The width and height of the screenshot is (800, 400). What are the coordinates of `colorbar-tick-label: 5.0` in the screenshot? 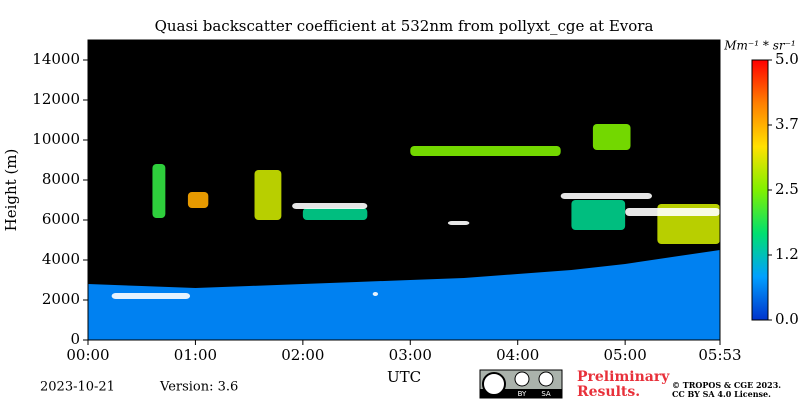 It's located at (787, 59).